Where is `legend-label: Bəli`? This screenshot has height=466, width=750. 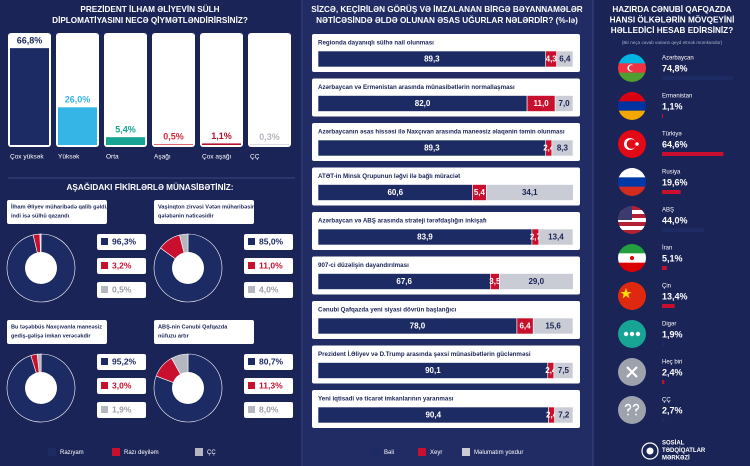 legend-label: Bəli is located at coordinates (389, 453).